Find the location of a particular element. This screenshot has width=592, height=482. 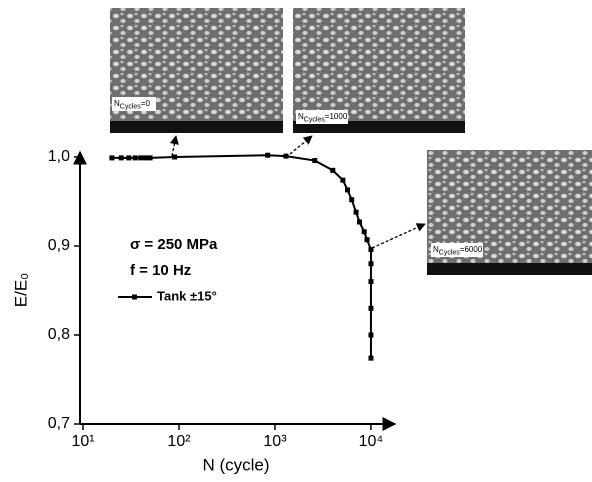

annotation: f = 10 Hz is located at coordinates (160, 270).